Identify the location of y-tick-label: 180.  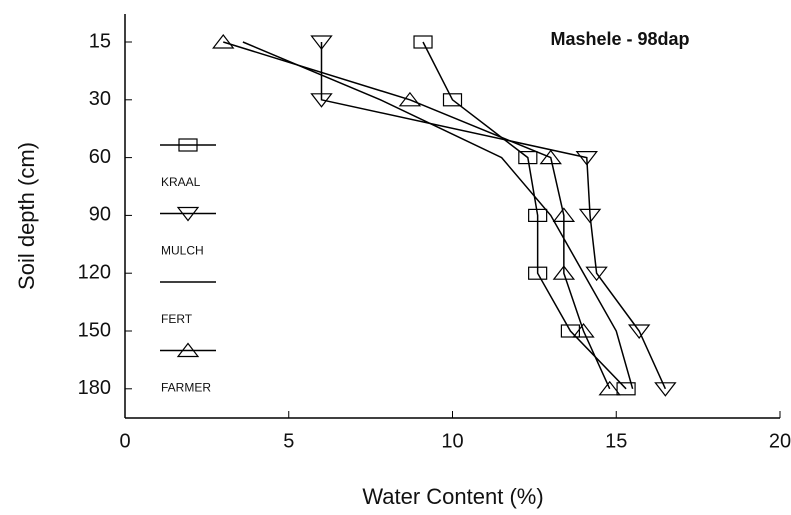
(94, 388).